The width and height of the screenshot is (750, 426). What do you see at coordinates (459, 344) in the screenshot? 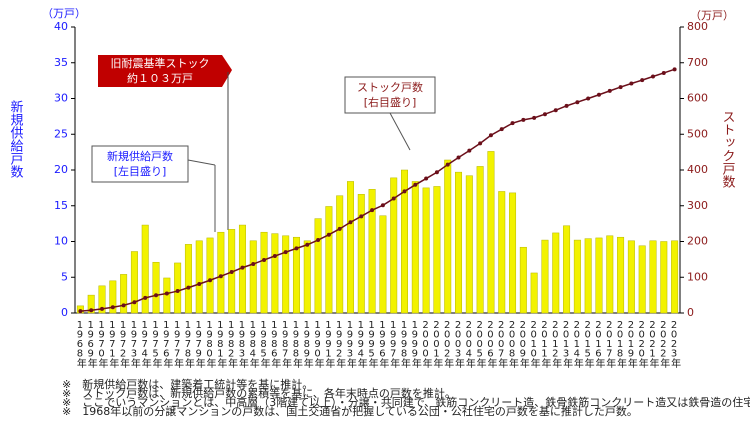
I see `x-tick-label: 2003年` at bounding box center [459, 344].